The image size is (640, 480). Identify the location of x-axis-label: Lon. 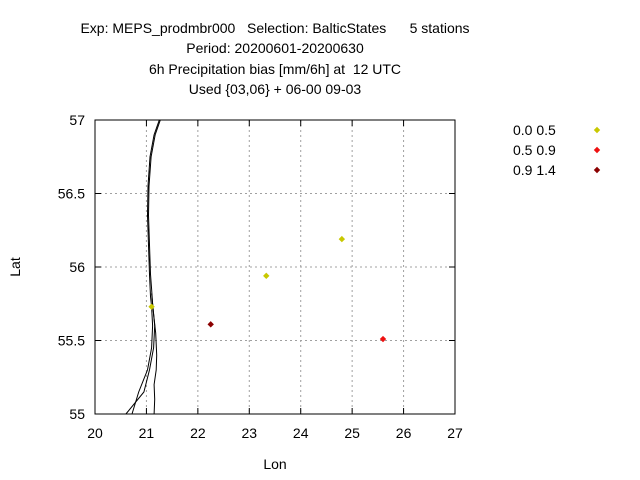
(274, 464).